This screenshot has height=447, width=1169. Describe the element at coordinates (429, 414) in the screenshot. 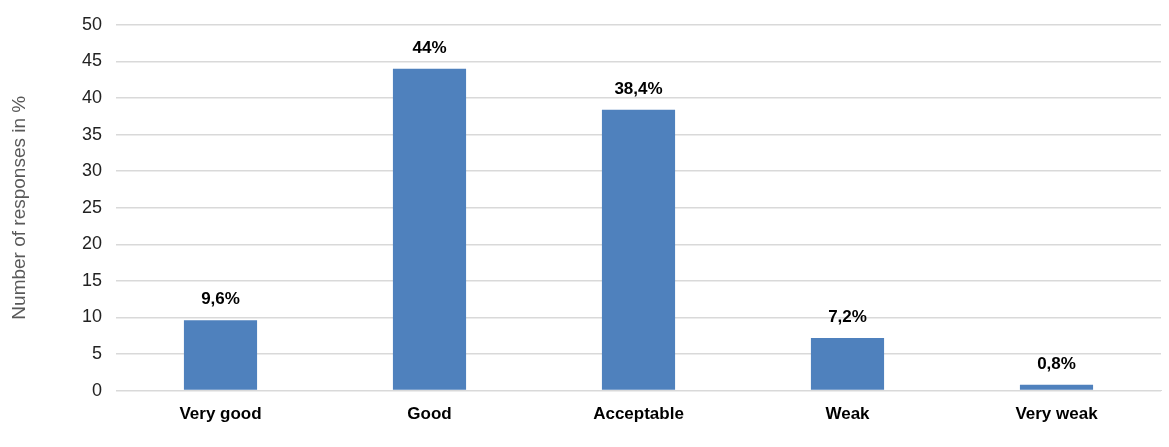

I see `x-tick-label: Good` at that location.